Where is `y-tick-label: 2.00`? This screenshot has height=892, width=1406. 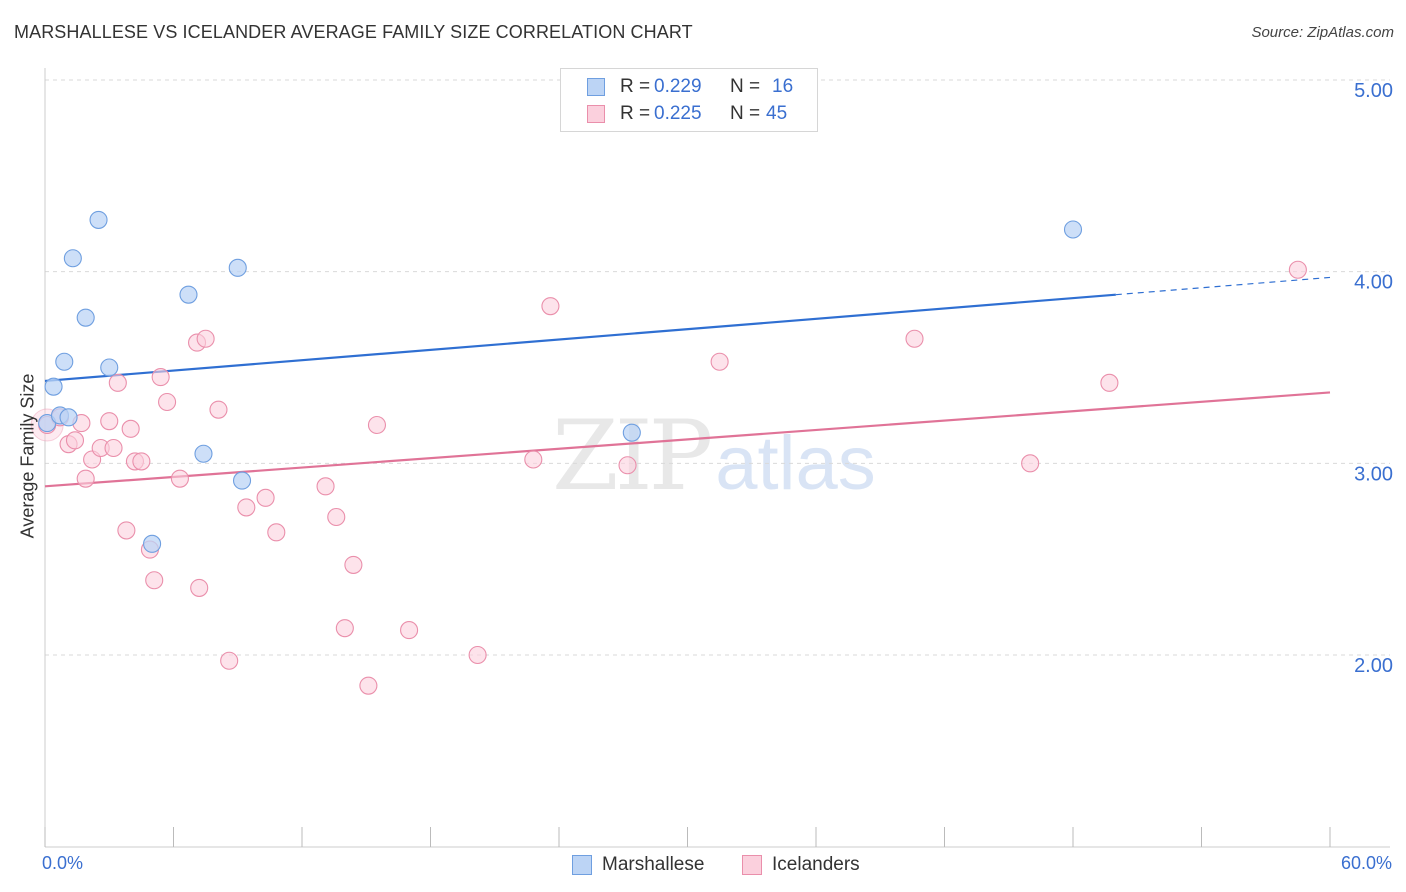
y-tick-label: 2.00 is located at coordinates (1373, 666).